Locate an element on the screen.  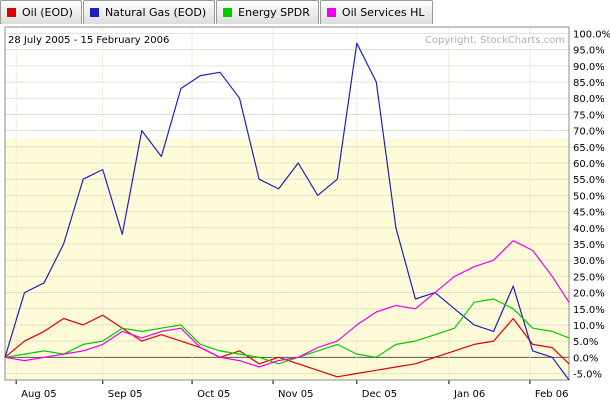
y-tick-label: 35.0% is located at coordinates (589, 245).